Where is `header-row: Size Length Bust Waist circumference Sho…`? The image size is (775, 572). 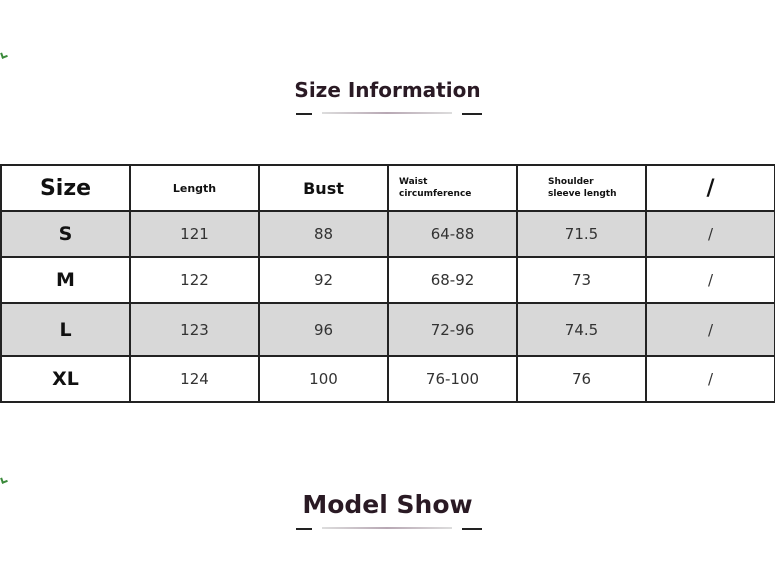 header-row: Size Length Bust Waist circumference Sho… is located at coordinates (387, 188).